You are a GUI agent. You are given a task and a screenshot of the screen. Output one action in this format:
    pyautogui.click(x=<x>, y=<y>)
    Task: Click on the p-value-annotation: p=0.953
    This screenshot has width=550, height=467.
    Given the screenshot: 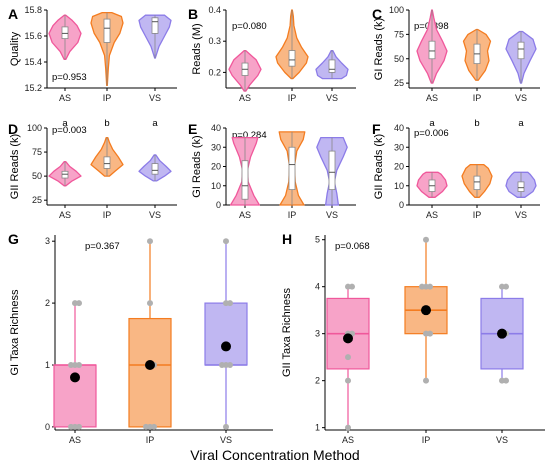 What is the action you would take?
    pyautogui.click(x=69, y=77)
    